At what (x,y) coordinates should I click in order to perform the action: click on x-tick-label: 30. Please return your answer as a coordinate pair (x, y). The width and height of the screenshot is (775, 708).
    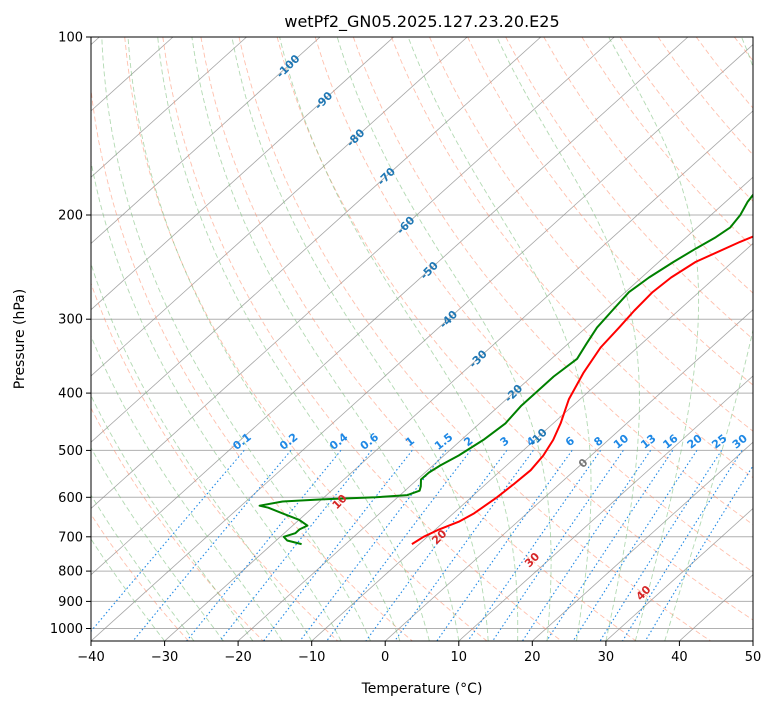
    Looking at the image, I should click on (606, 657).